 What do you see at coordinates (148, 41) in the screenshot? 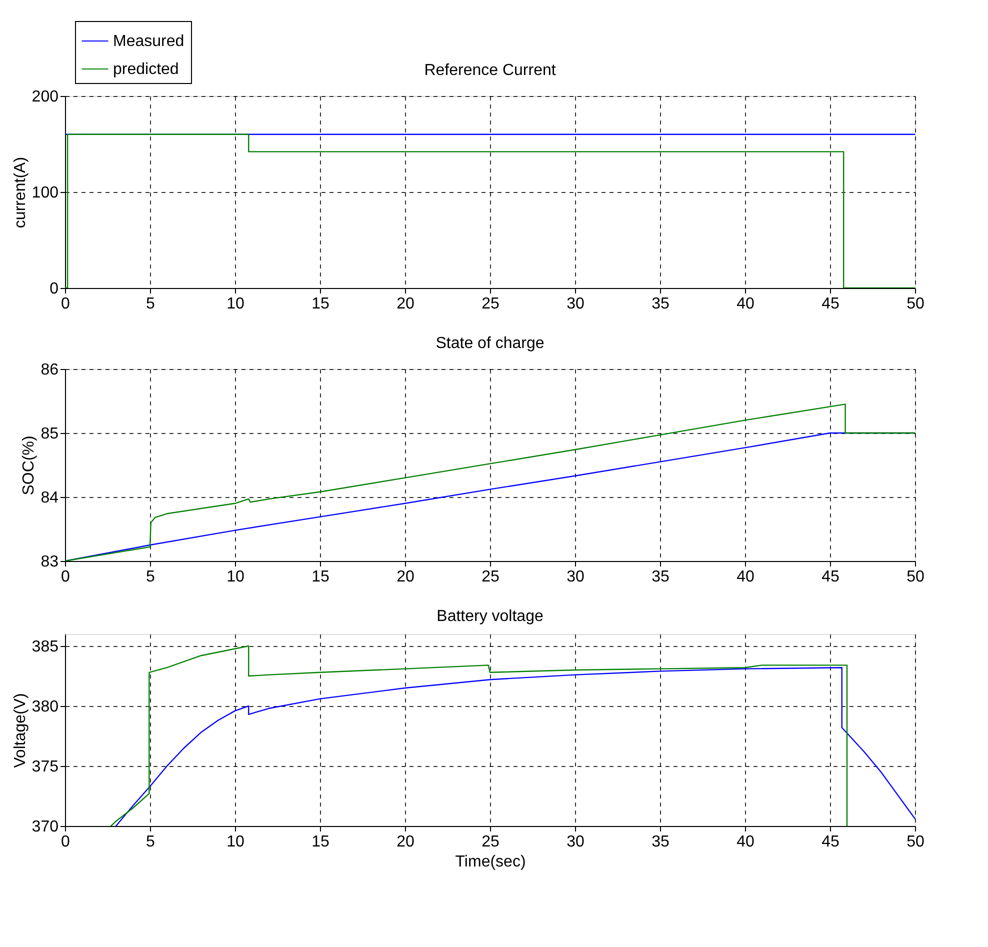
I see `legend-label: Measured` at bounding box center [148, 41].